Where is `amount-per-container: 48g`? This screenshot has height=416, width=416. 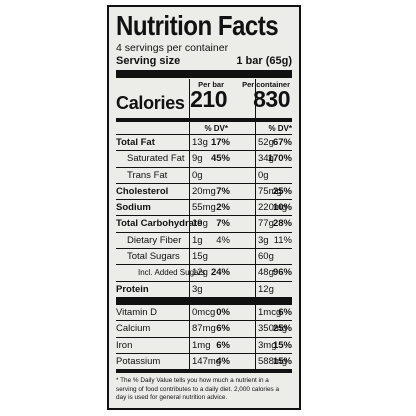 amount-per-container: 48g is located at coordinates (266, 273).